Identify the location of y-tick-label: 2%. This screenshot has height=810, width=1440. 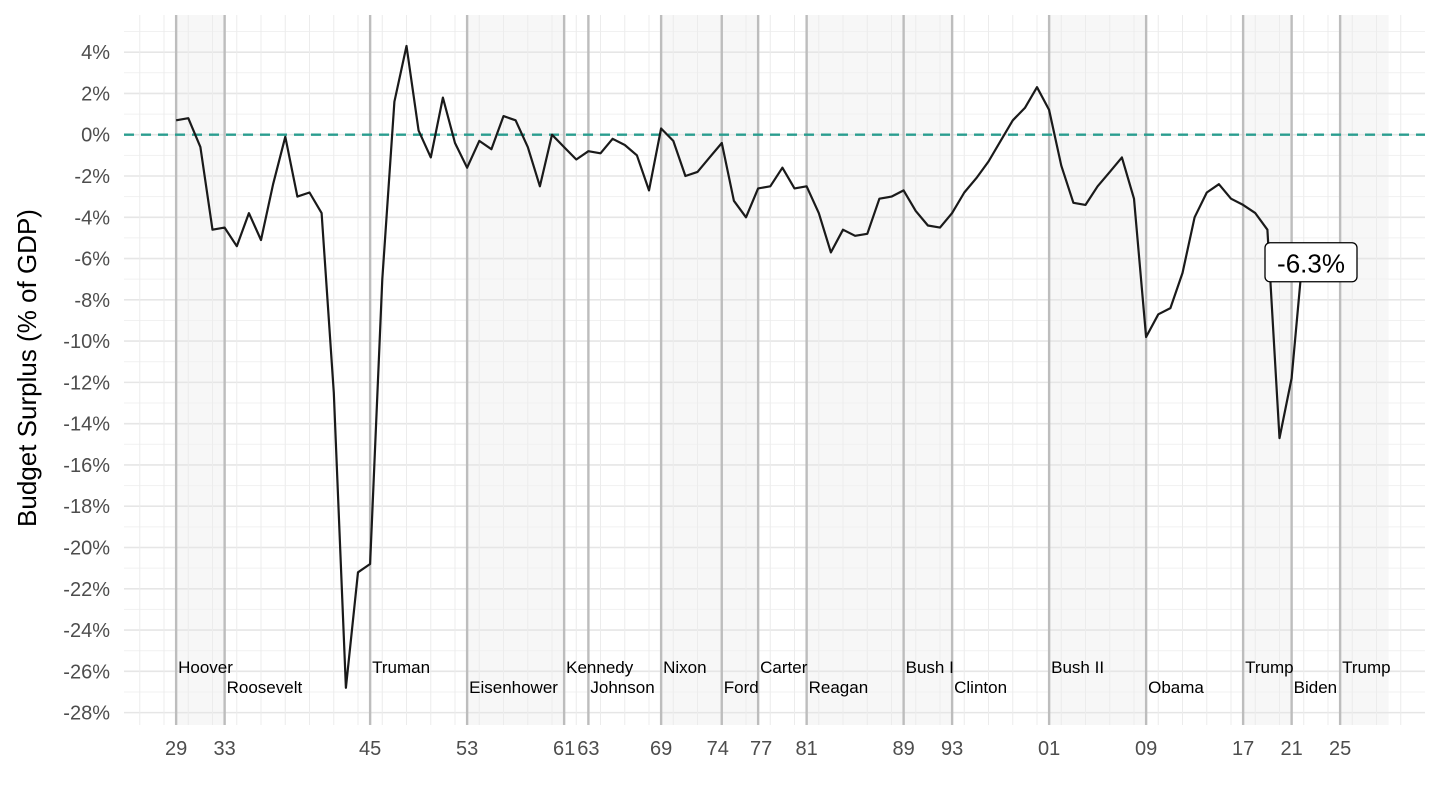
(95, 94).